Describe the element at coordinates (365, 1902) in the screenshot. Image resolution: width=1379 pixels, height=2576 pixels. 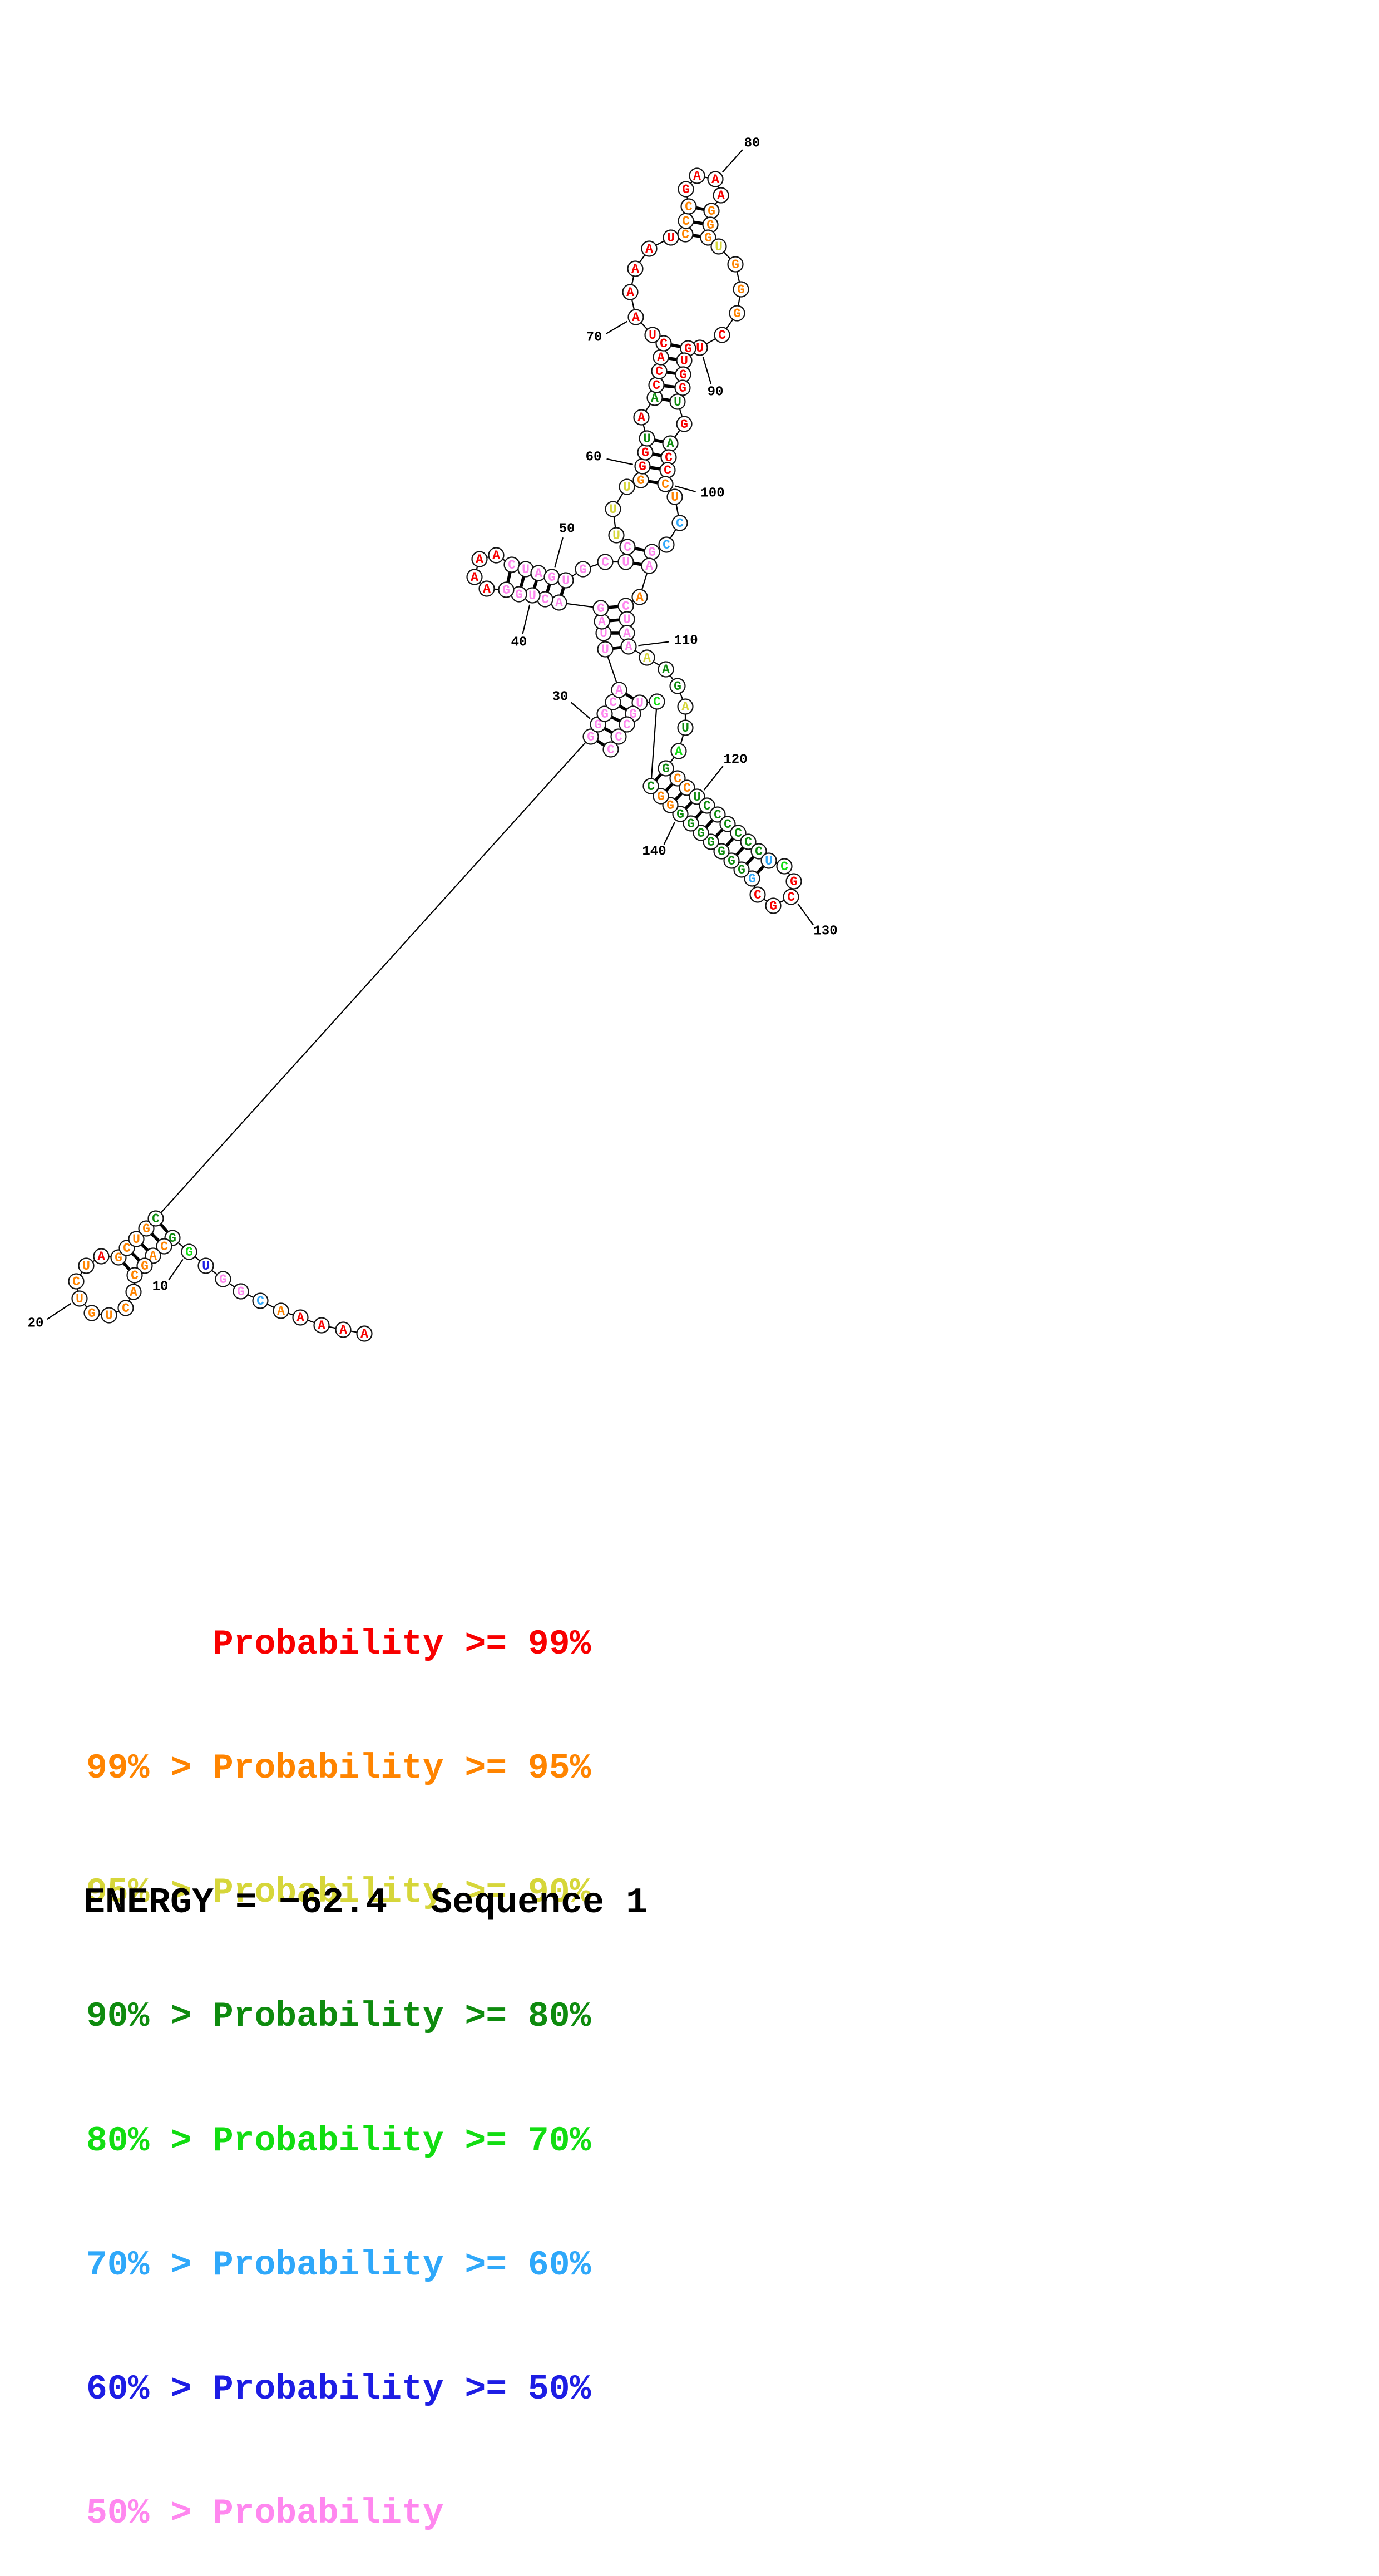
I see `energy-label: ENERGY = −62.4 Sequence 1` at that location.